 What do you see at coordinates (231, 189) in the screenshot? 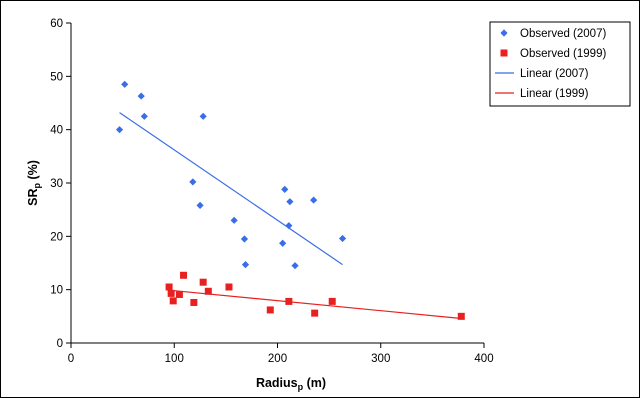
I see `trend-line-linear-2007` at bounding box center [231, 189].